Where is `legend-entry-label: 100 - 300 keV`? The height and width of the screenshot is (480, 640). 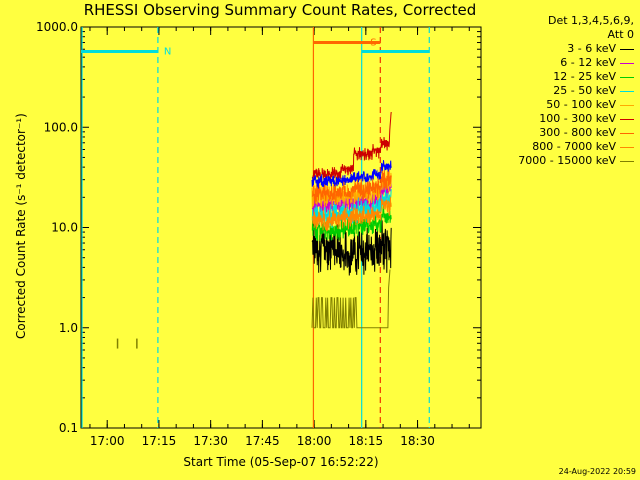
legend-entry-label: 100 - 300 keV is located at coordinates (577, 118).